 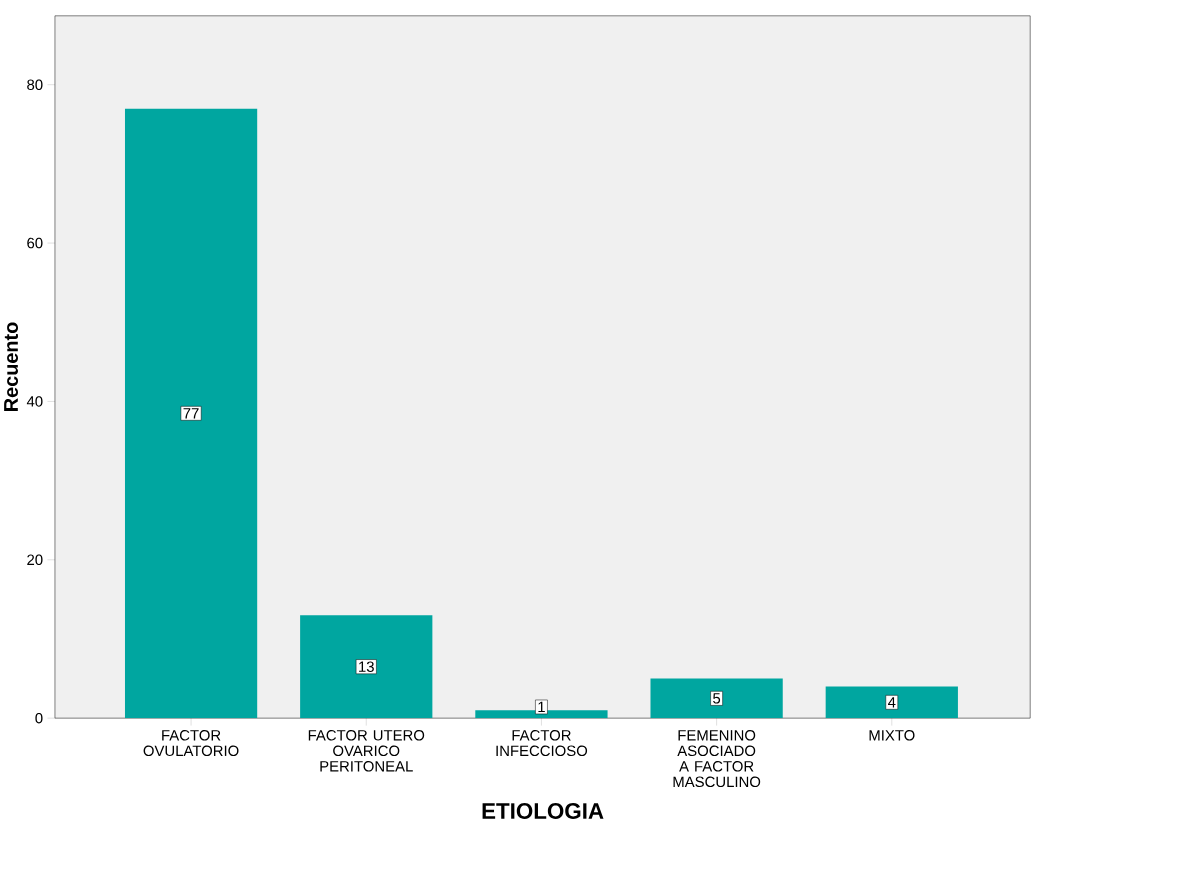 I want to click on data-label: 13, so click(x=366, y=667).